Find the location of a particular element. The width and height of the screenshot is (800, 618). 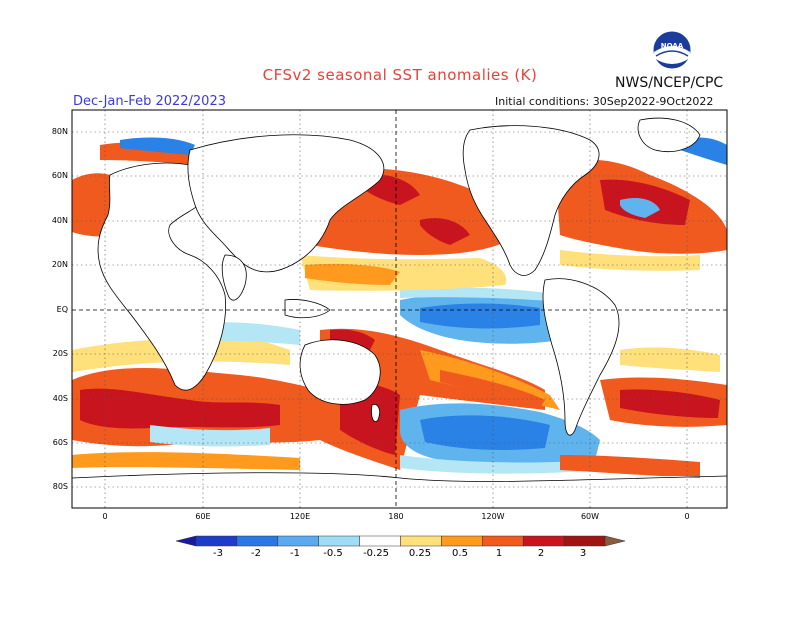

colorbar-label: -2 is located at coordinates (256, 553).